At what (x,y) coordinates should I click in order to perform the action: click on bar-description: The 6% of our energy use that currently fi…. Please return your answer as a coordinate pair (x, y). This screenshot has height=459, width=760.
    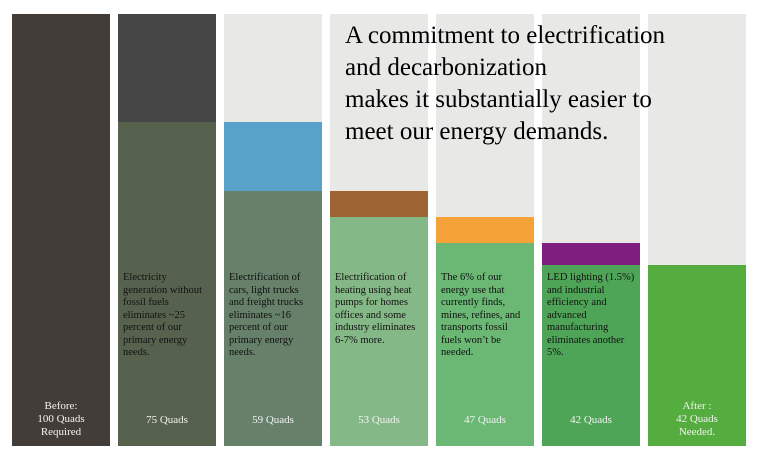
    Looking at the image, I should click on (485, 316).